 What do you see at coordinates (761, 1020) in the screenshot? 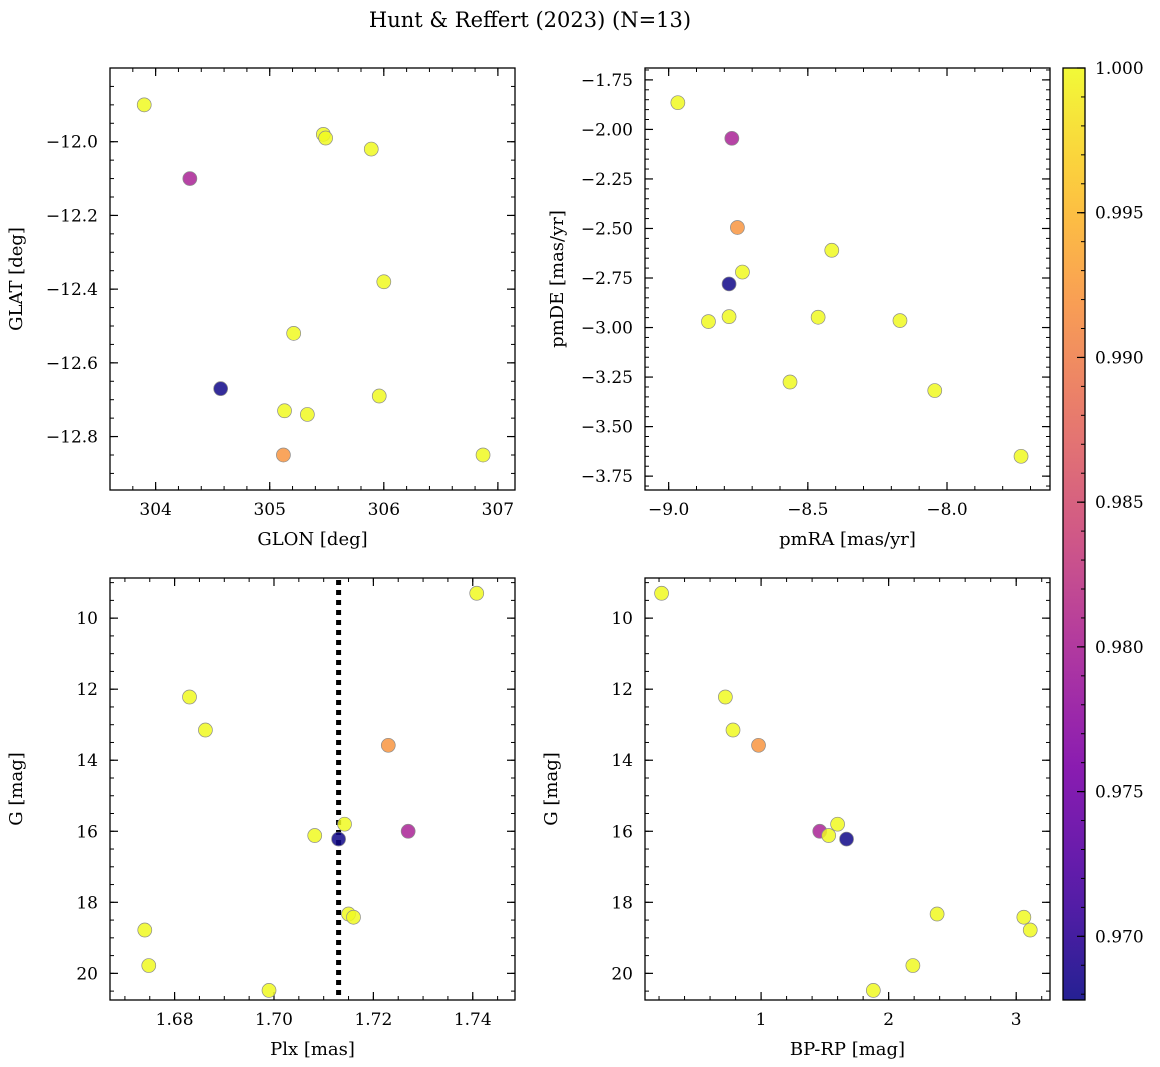
I see `x-tick-label: 1` at bounding box center [761, 1020].